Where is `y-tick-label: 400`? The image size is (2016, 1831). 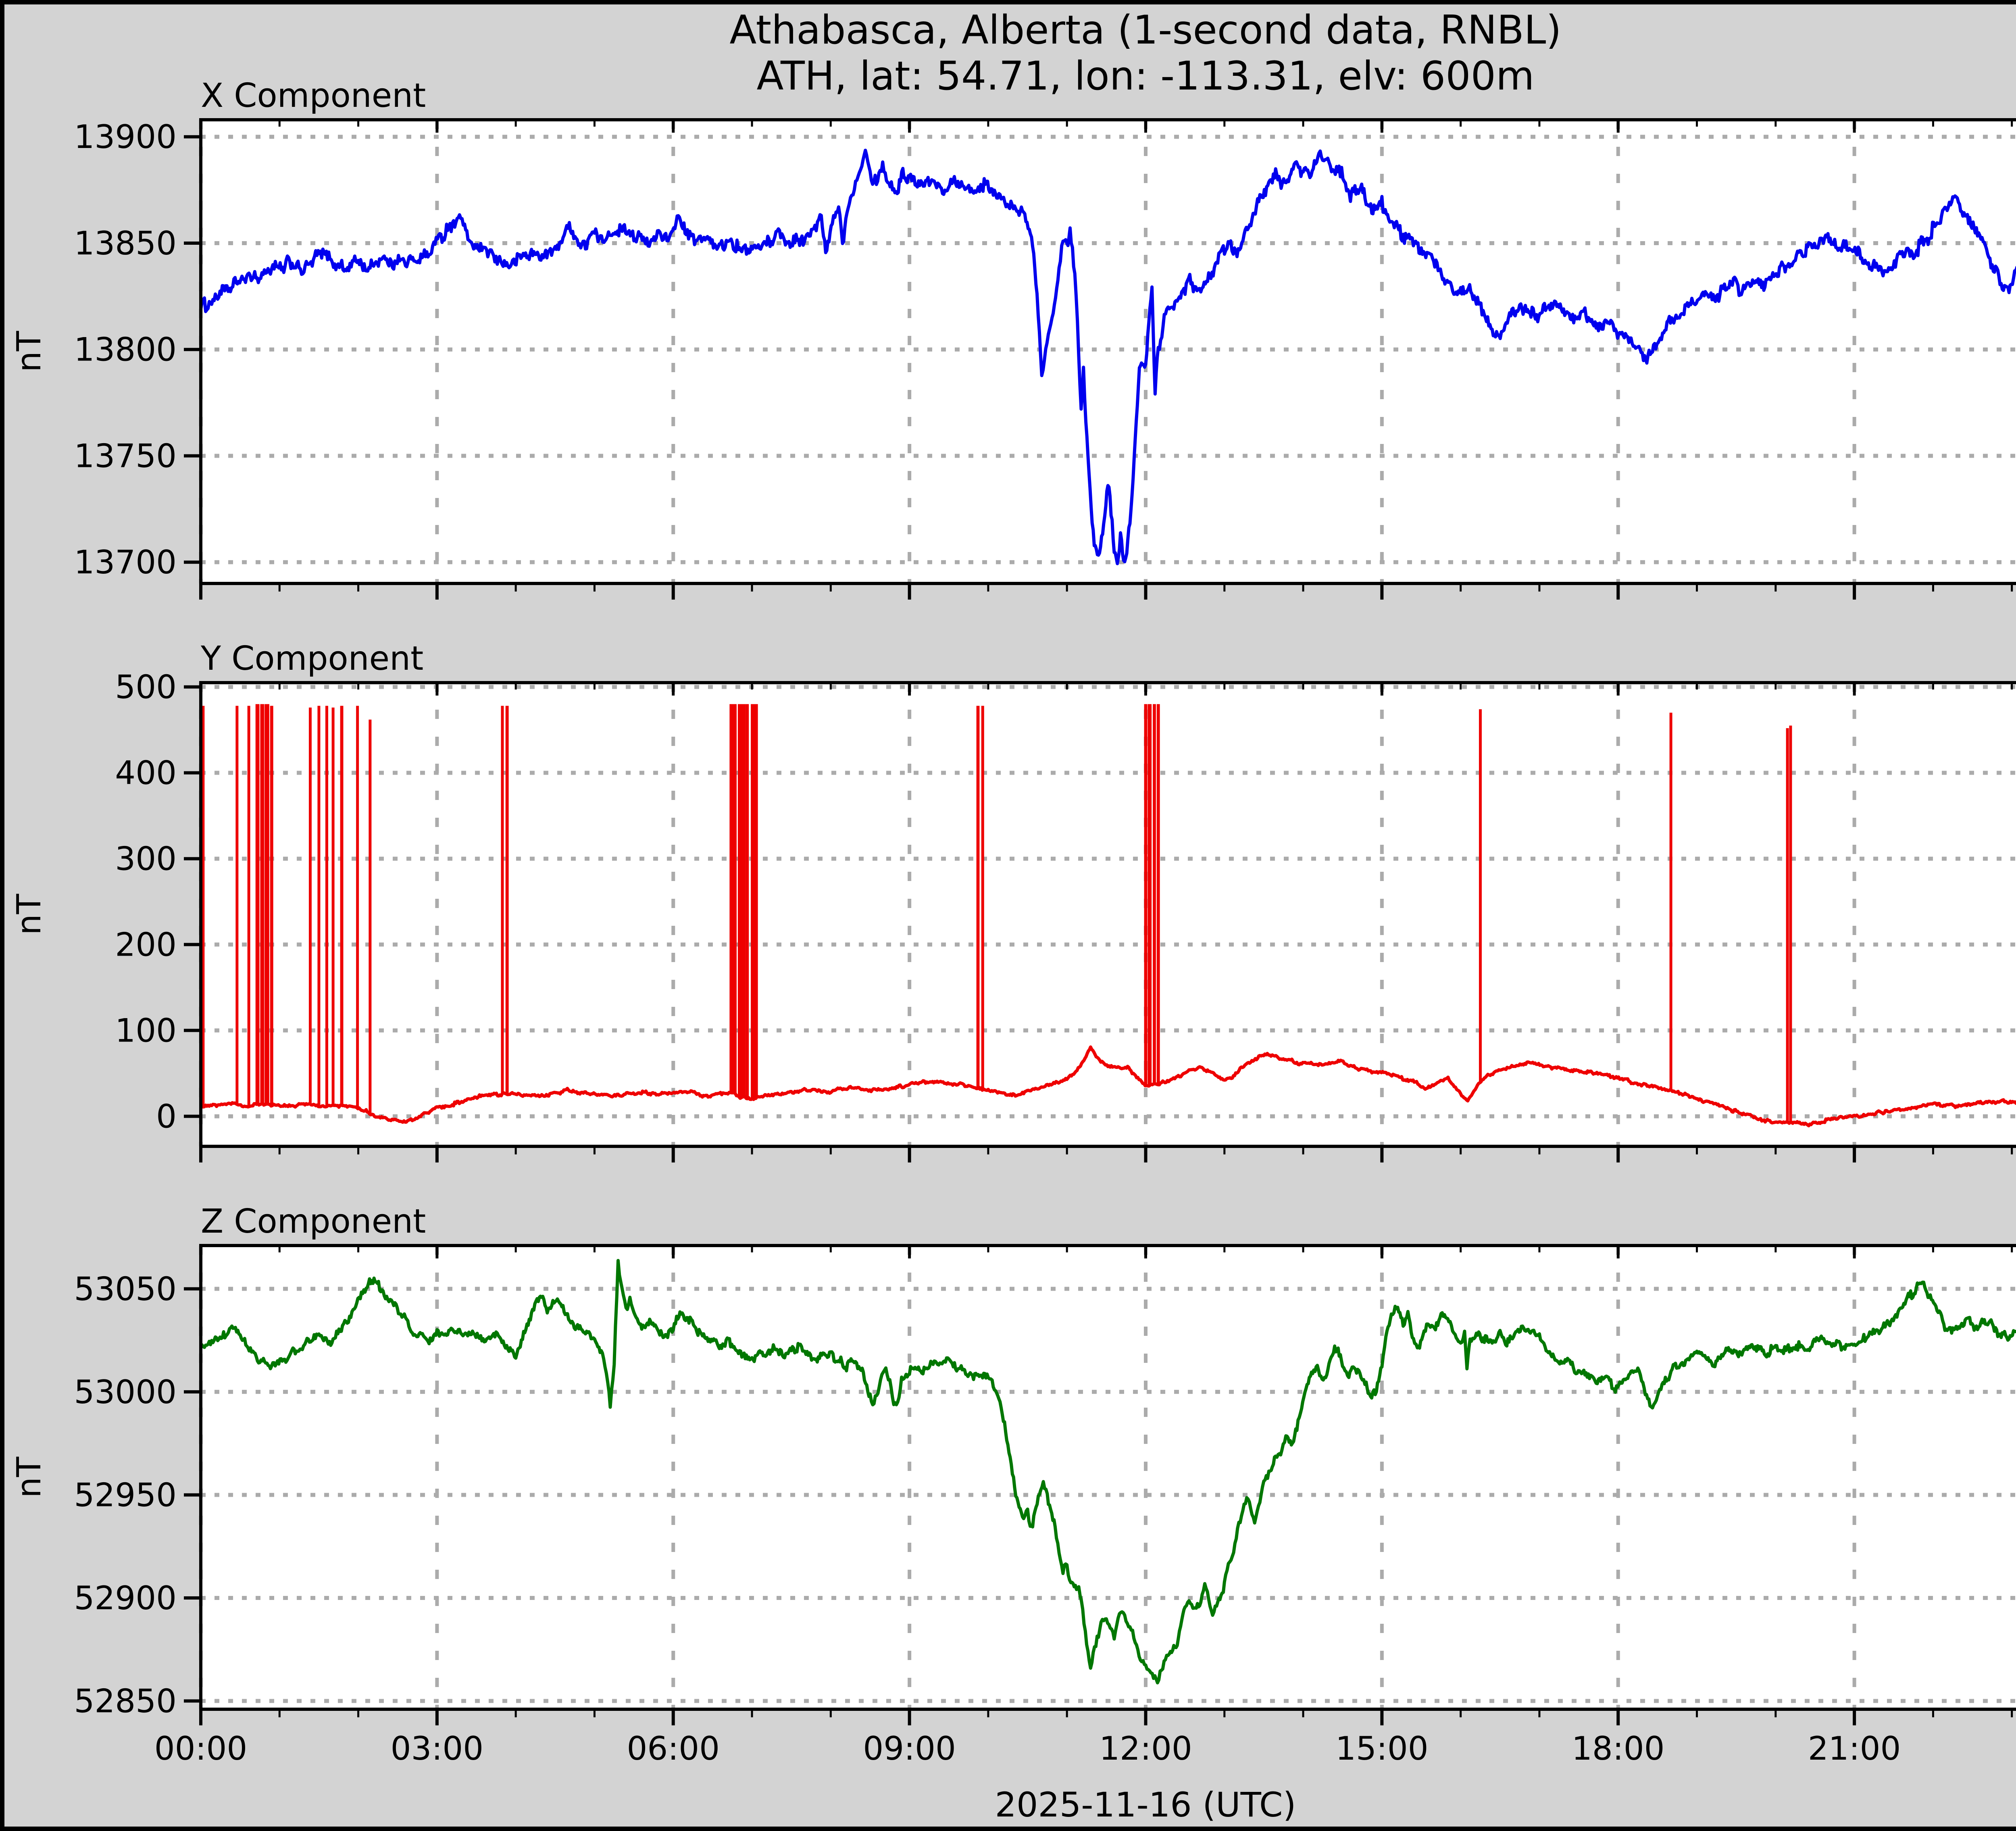
y-tick-label: 400 is located at coordinates (146, 773).